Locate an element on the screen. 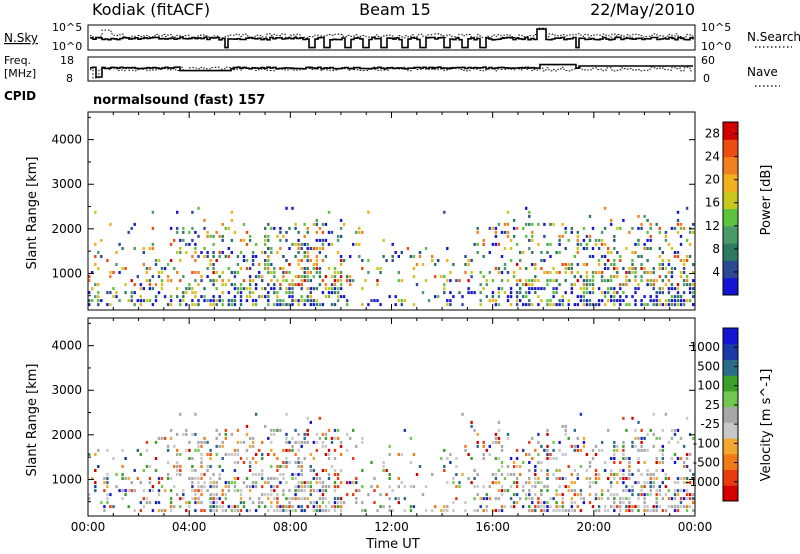  y-tick-label: 2000 is located at coordinates (66, 435).